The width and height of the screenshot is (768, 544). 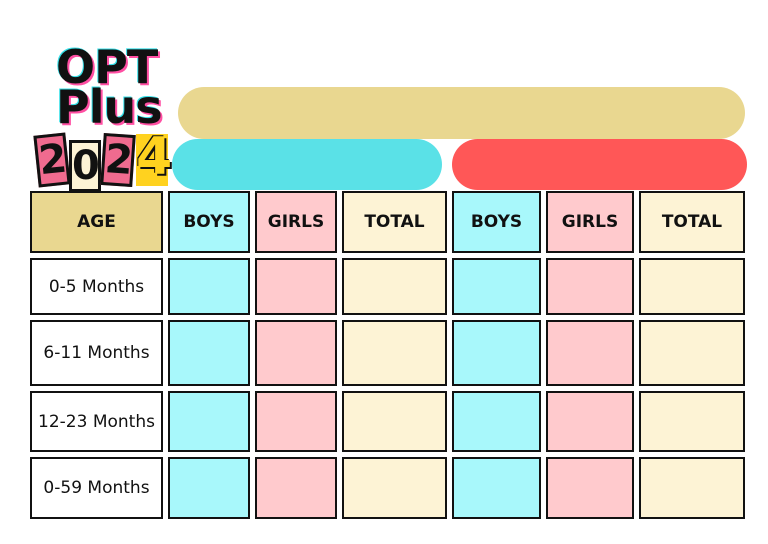 I want to click on logo-opt-text: OPT, so click(x=107, y=67).